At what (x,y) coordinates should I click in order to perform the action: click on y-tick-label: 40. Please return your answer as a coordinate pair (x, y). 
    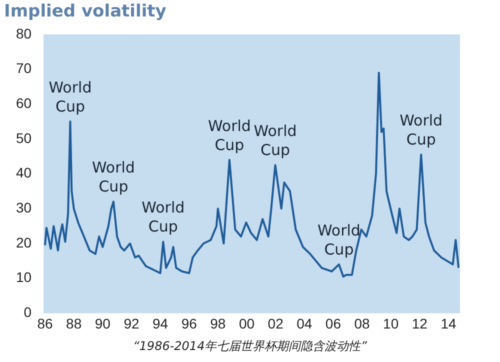
    Looking at the image, I should click on (24, 172).